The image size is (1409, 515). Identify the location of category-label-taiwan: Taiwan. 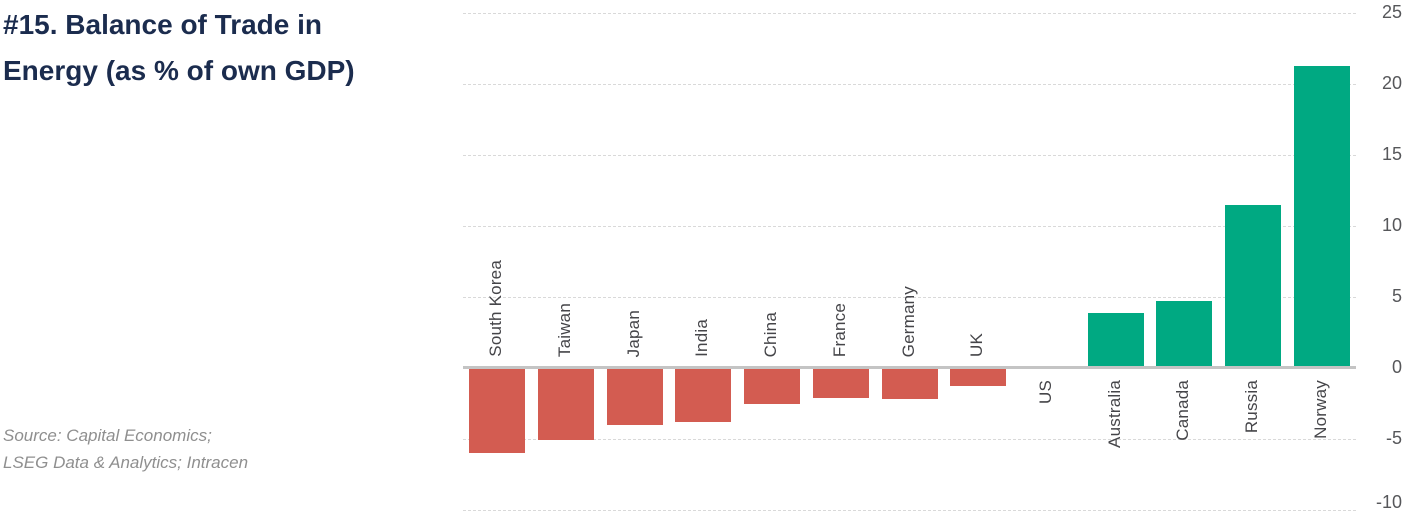
(564, 329).